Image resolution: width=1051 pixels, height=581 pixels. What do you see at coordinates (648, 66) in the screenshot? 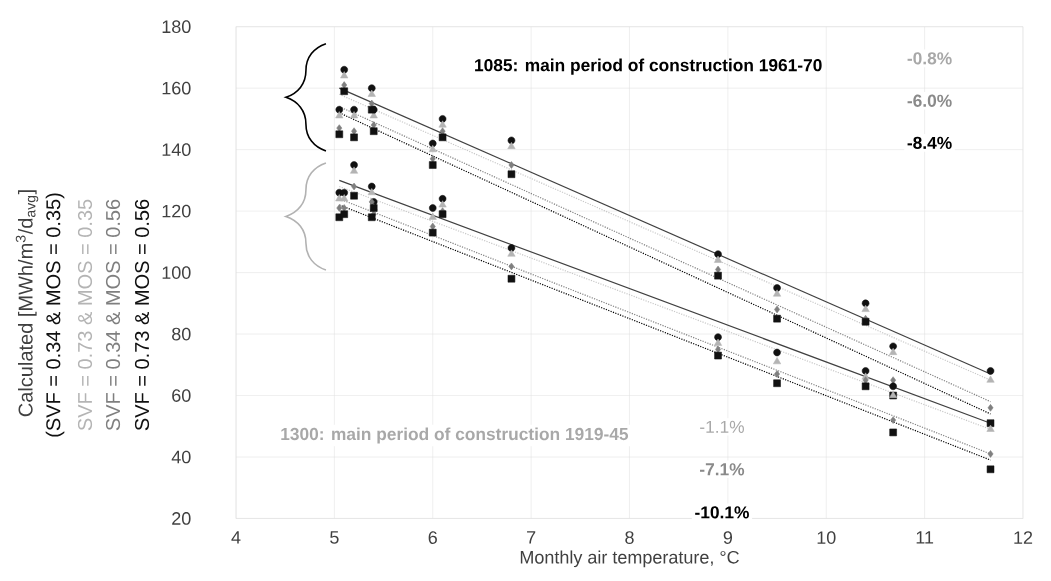
I see `annotation: 1085: main period of construction 1961-70` at bounding box center [648, 66].